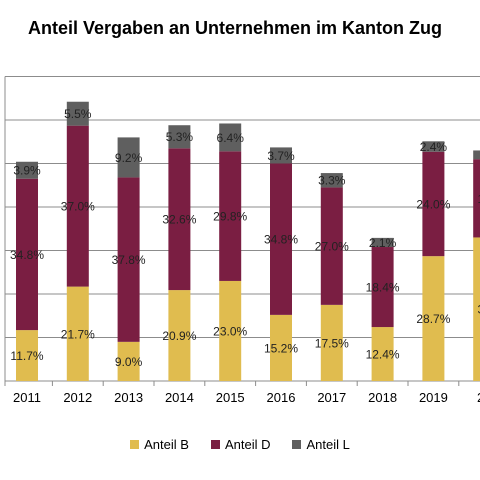  Describe the element at coordinates (479, 199) in the screenshot. I see `data-label: 18` at that location.